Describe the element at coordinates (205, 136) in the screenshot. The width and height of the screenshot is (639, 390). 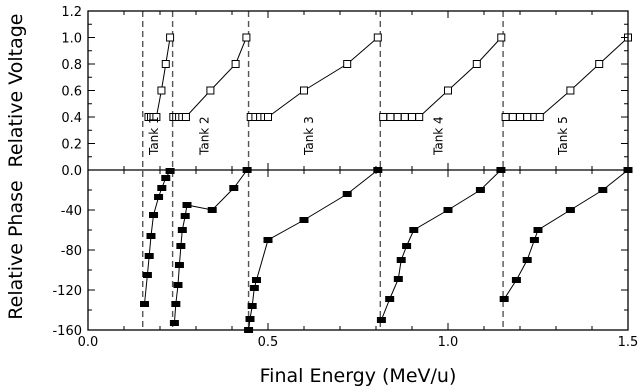
I see `tank-label-2: Tank 2` at that location.